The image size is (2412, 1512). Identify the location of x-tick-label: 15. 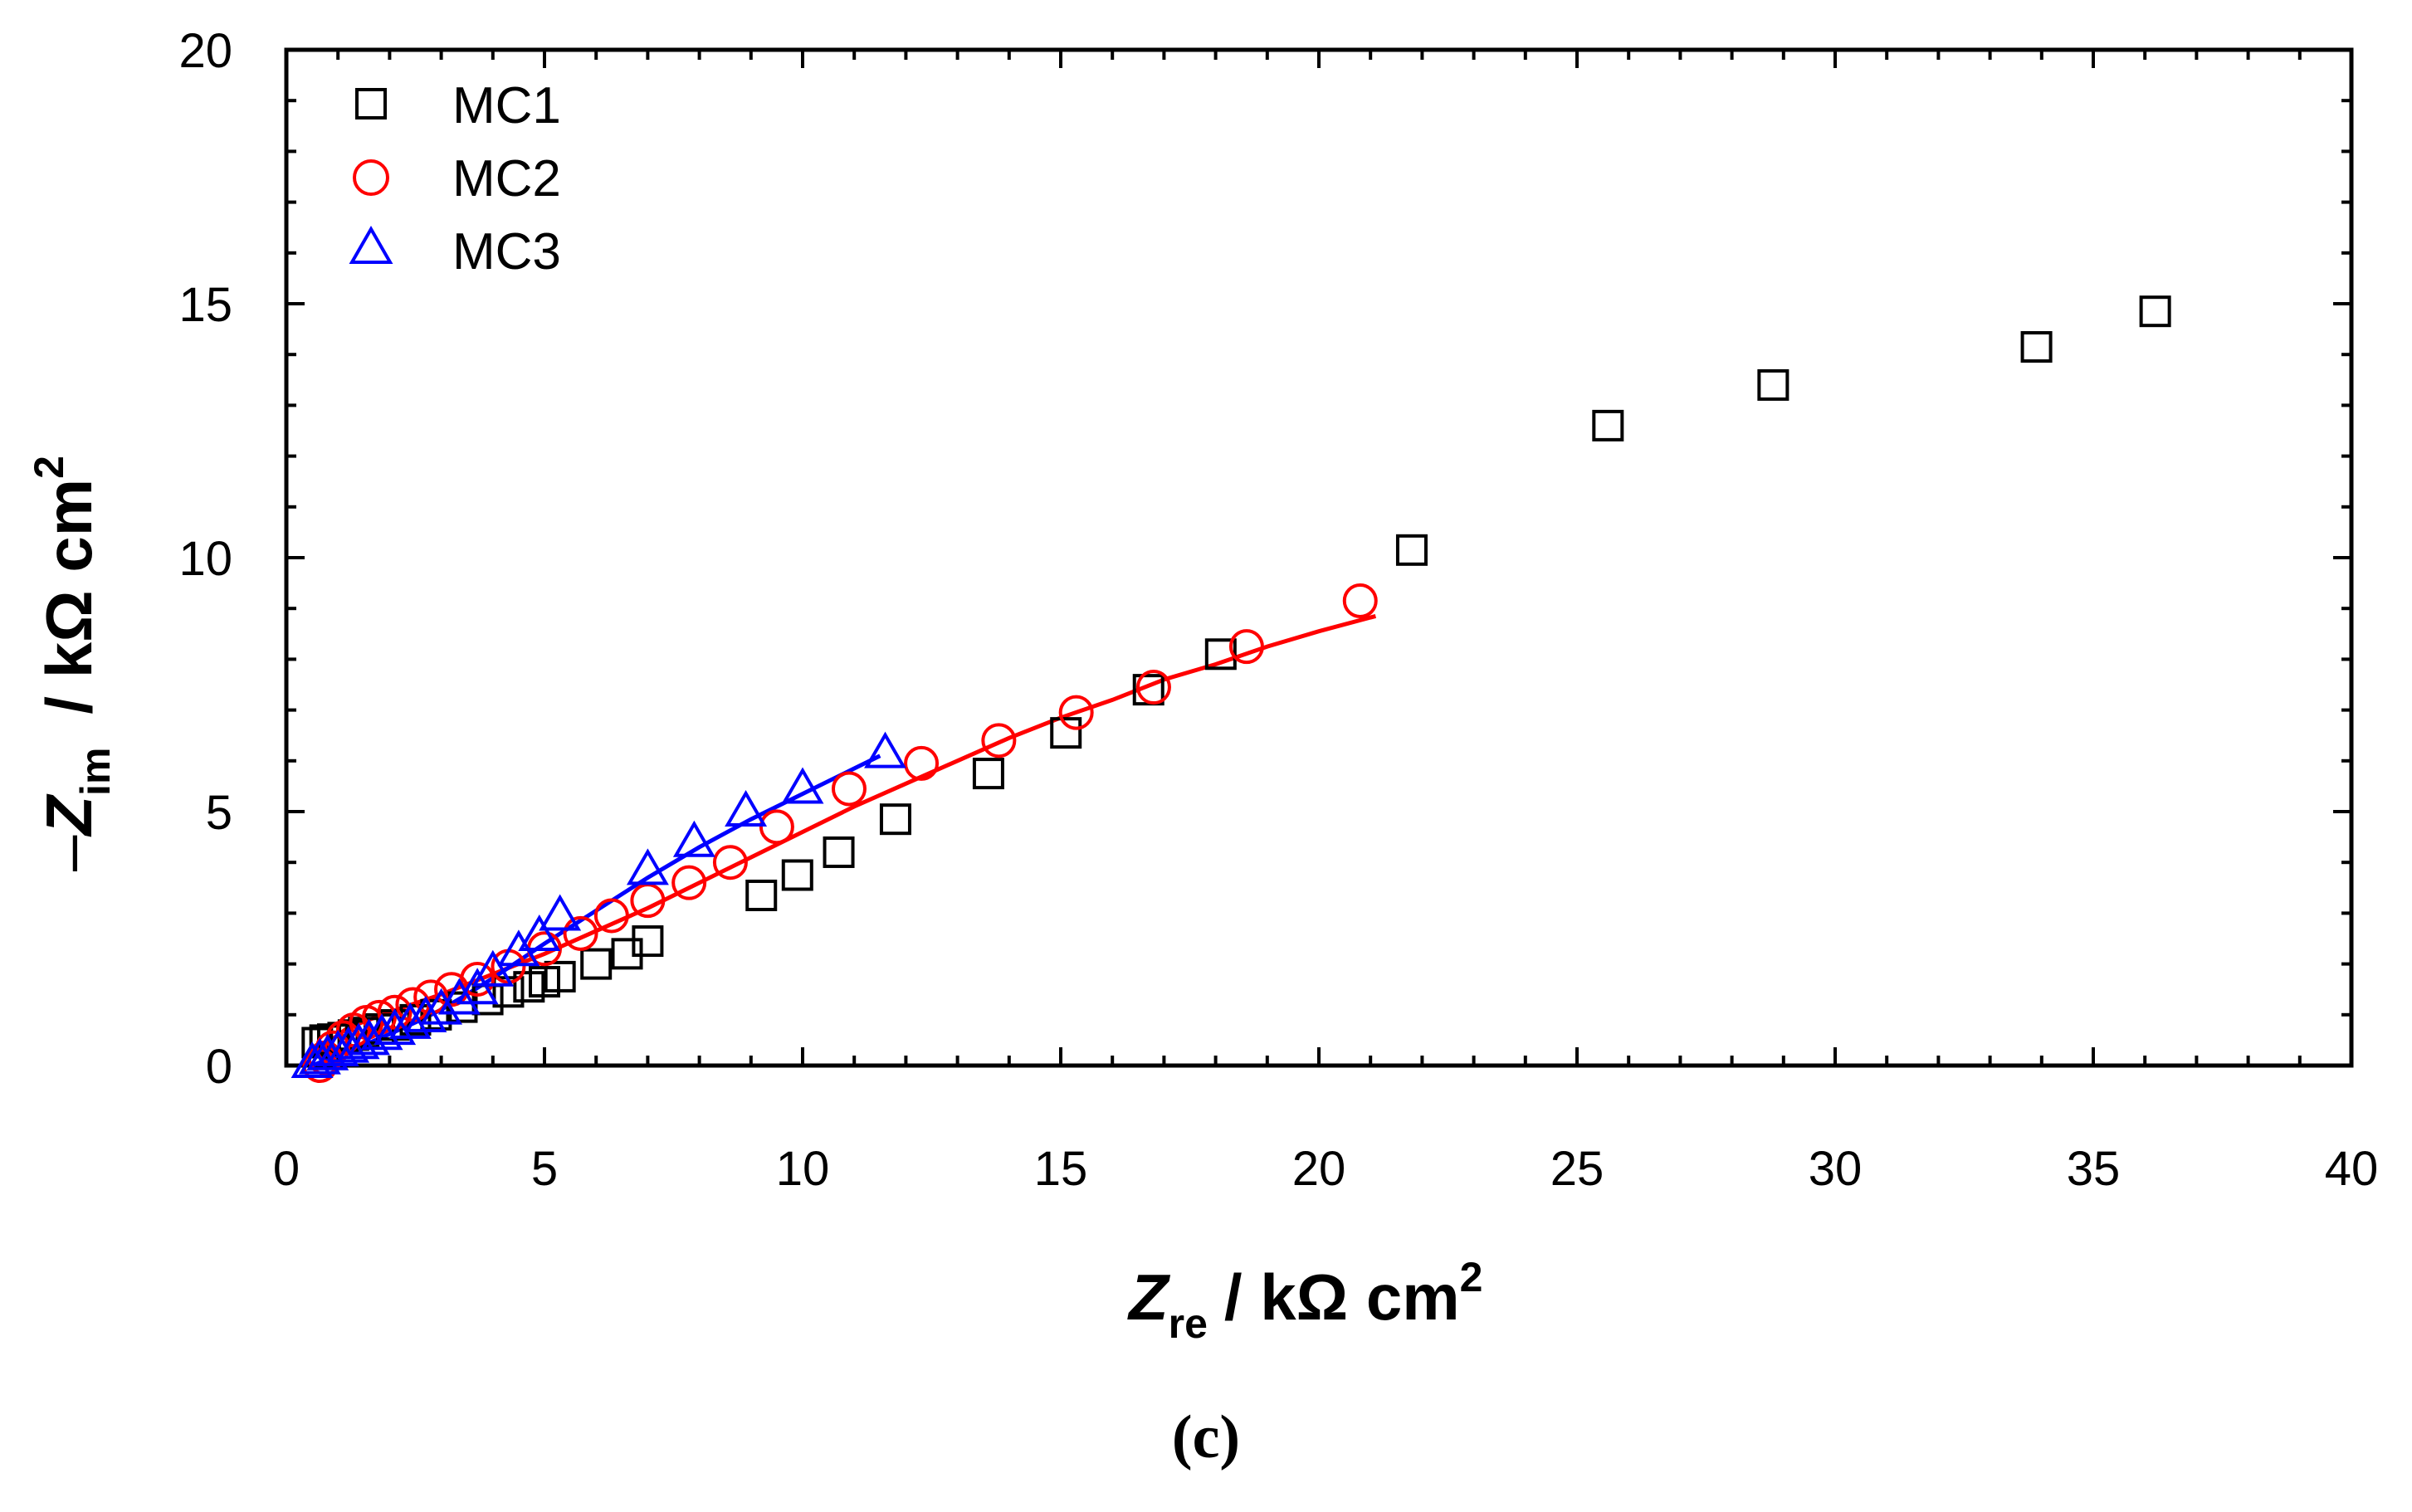
(1061, 1169).